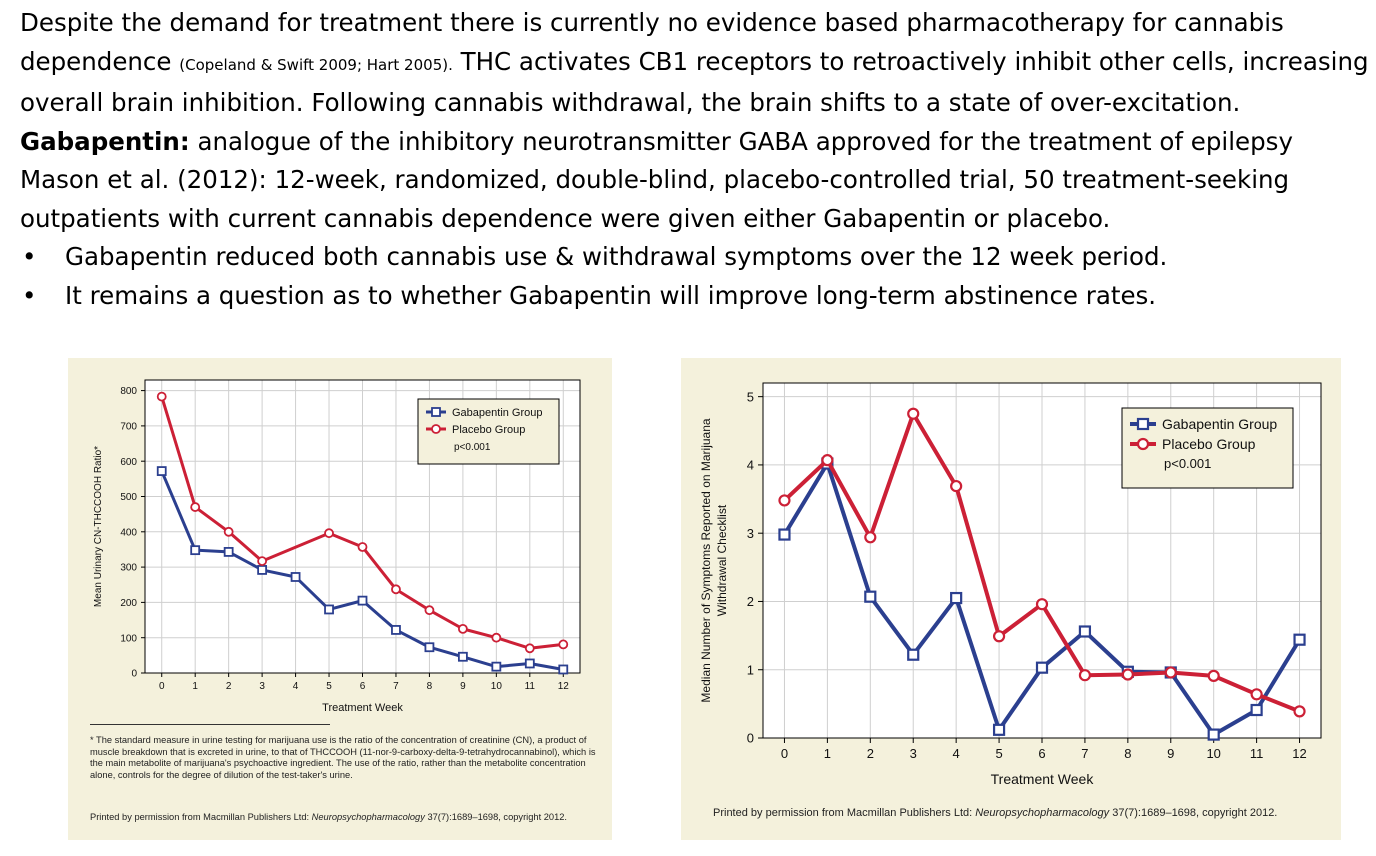 The height and width of the screenshot is (856, 1376). I want to click on intro-citation: (Copeland & Swift 2009; Hart 2005)., so click(316, 64).